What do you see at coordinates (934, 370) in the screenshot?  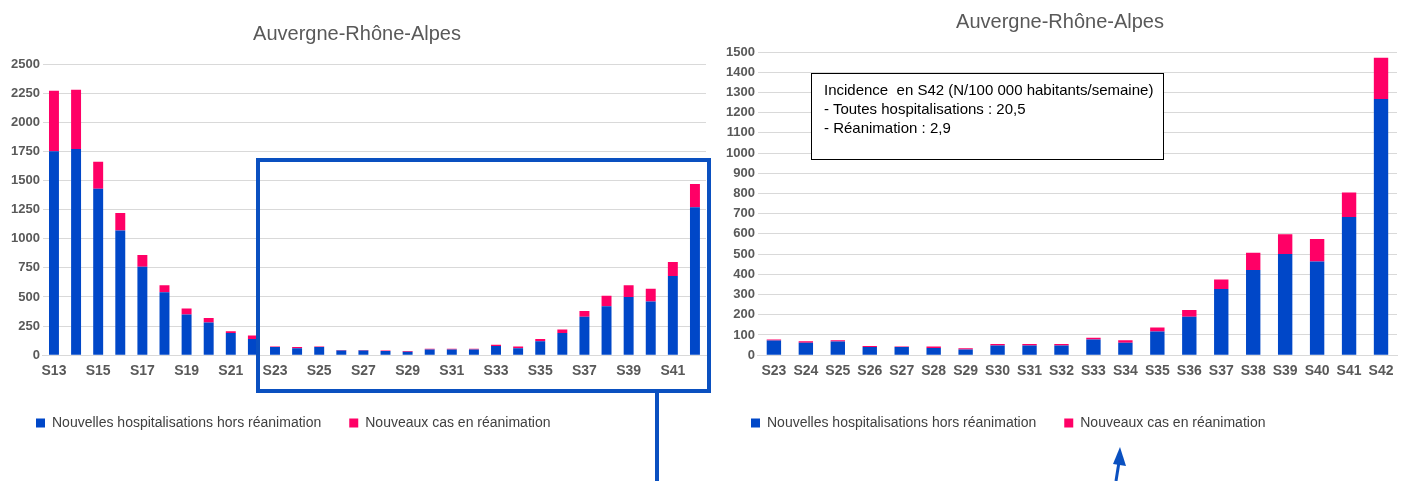 I see `x-tick-label: S28` at bounding box center [934, 370].